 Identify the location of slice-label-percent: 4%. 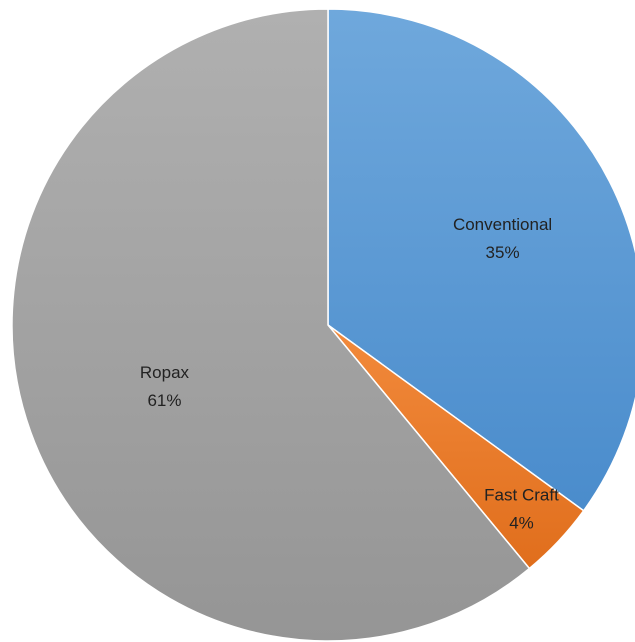
(521, 523).